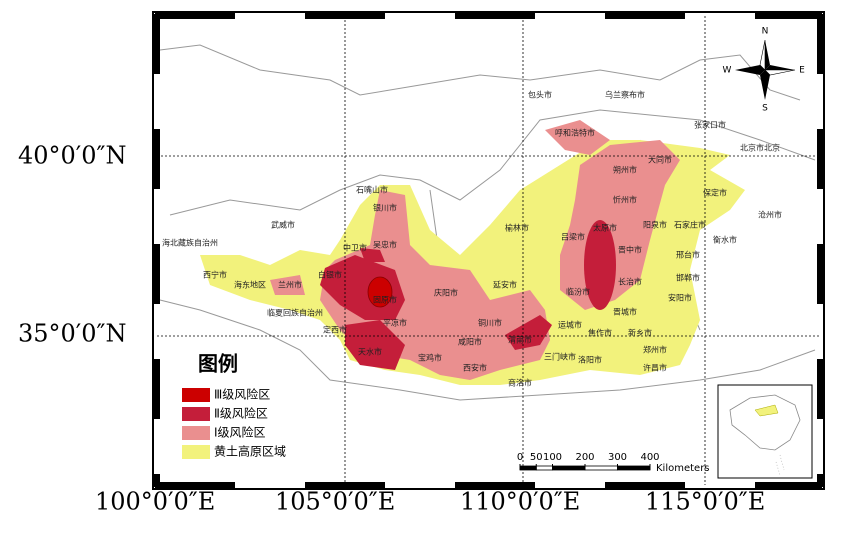  I want to click on city-label: 平凉市, so click(395, 323).